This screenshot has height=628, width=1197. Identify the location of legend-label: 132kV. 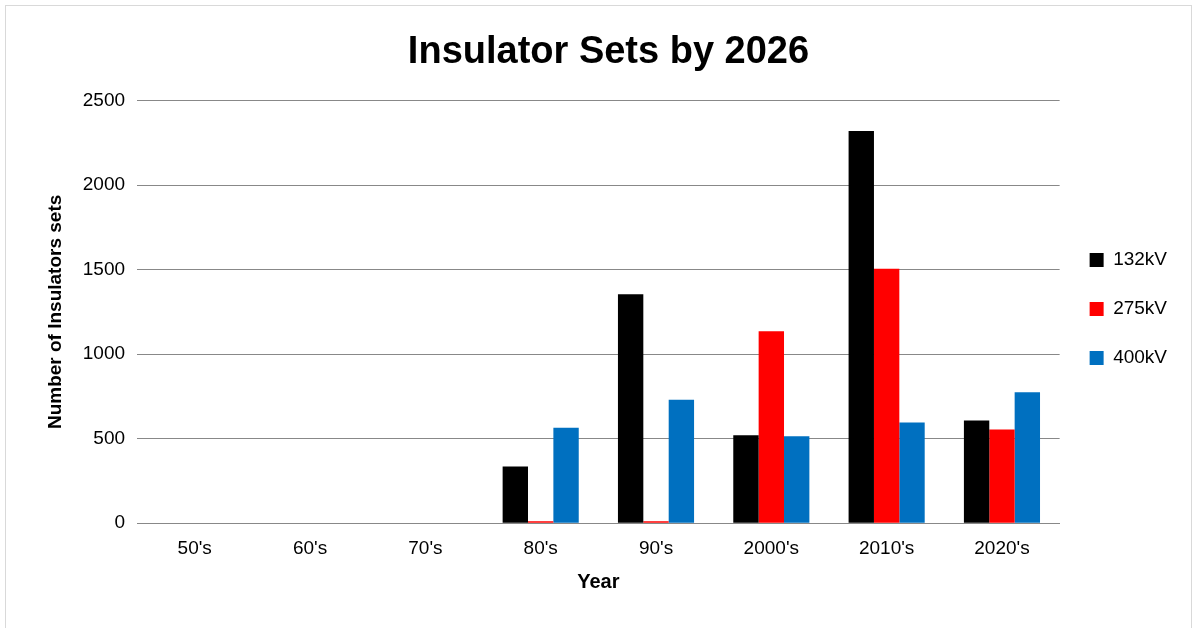
(1140, 259).